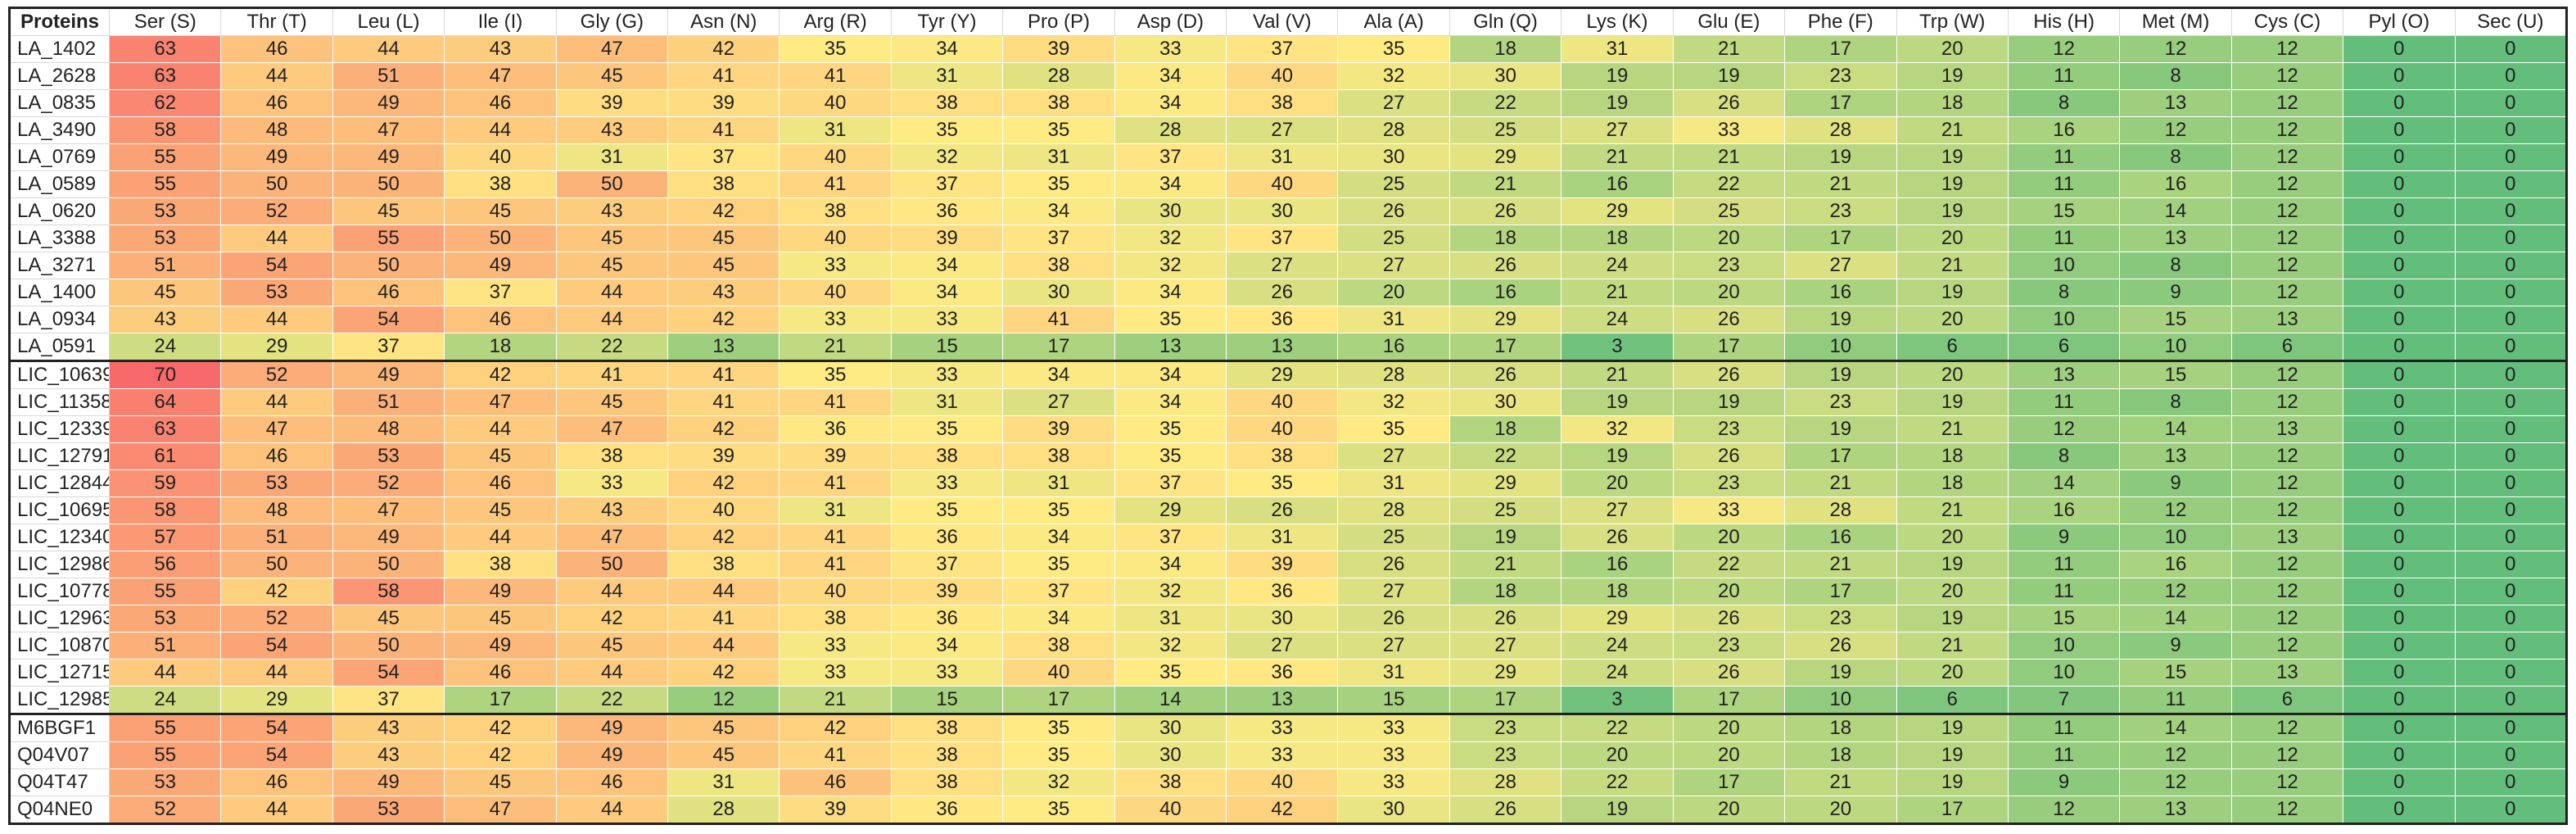 The width and height of the screenshot is (2576, 834). I want to click on count-cell: 10, so click(2175, 537).